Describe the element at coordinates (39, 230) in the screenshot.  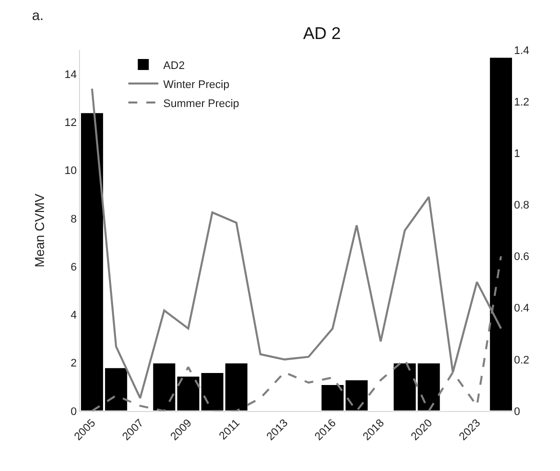
I see `y-axis-title: Mean CVMV` at that location.